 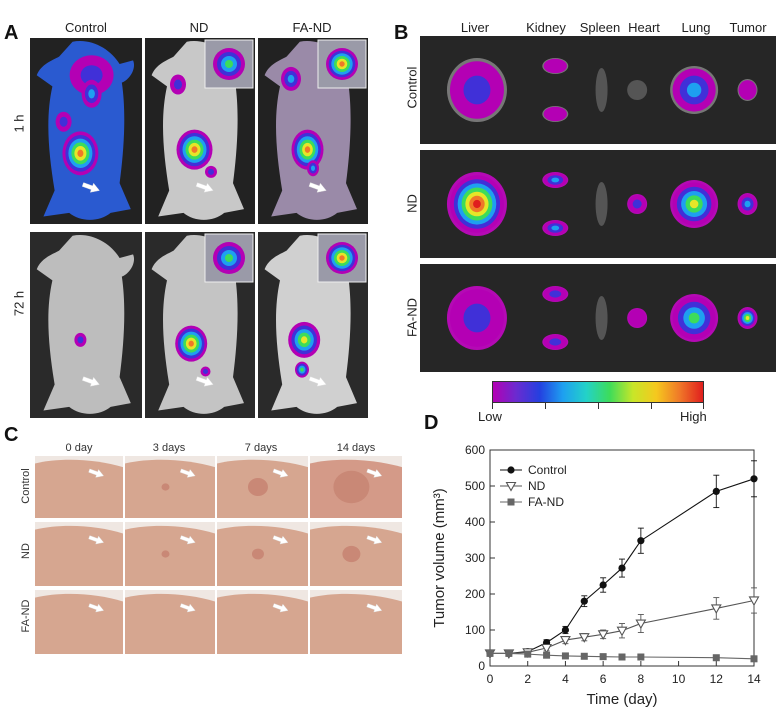 I want to click on legend-entry: Control, so click(x=533, y=470).